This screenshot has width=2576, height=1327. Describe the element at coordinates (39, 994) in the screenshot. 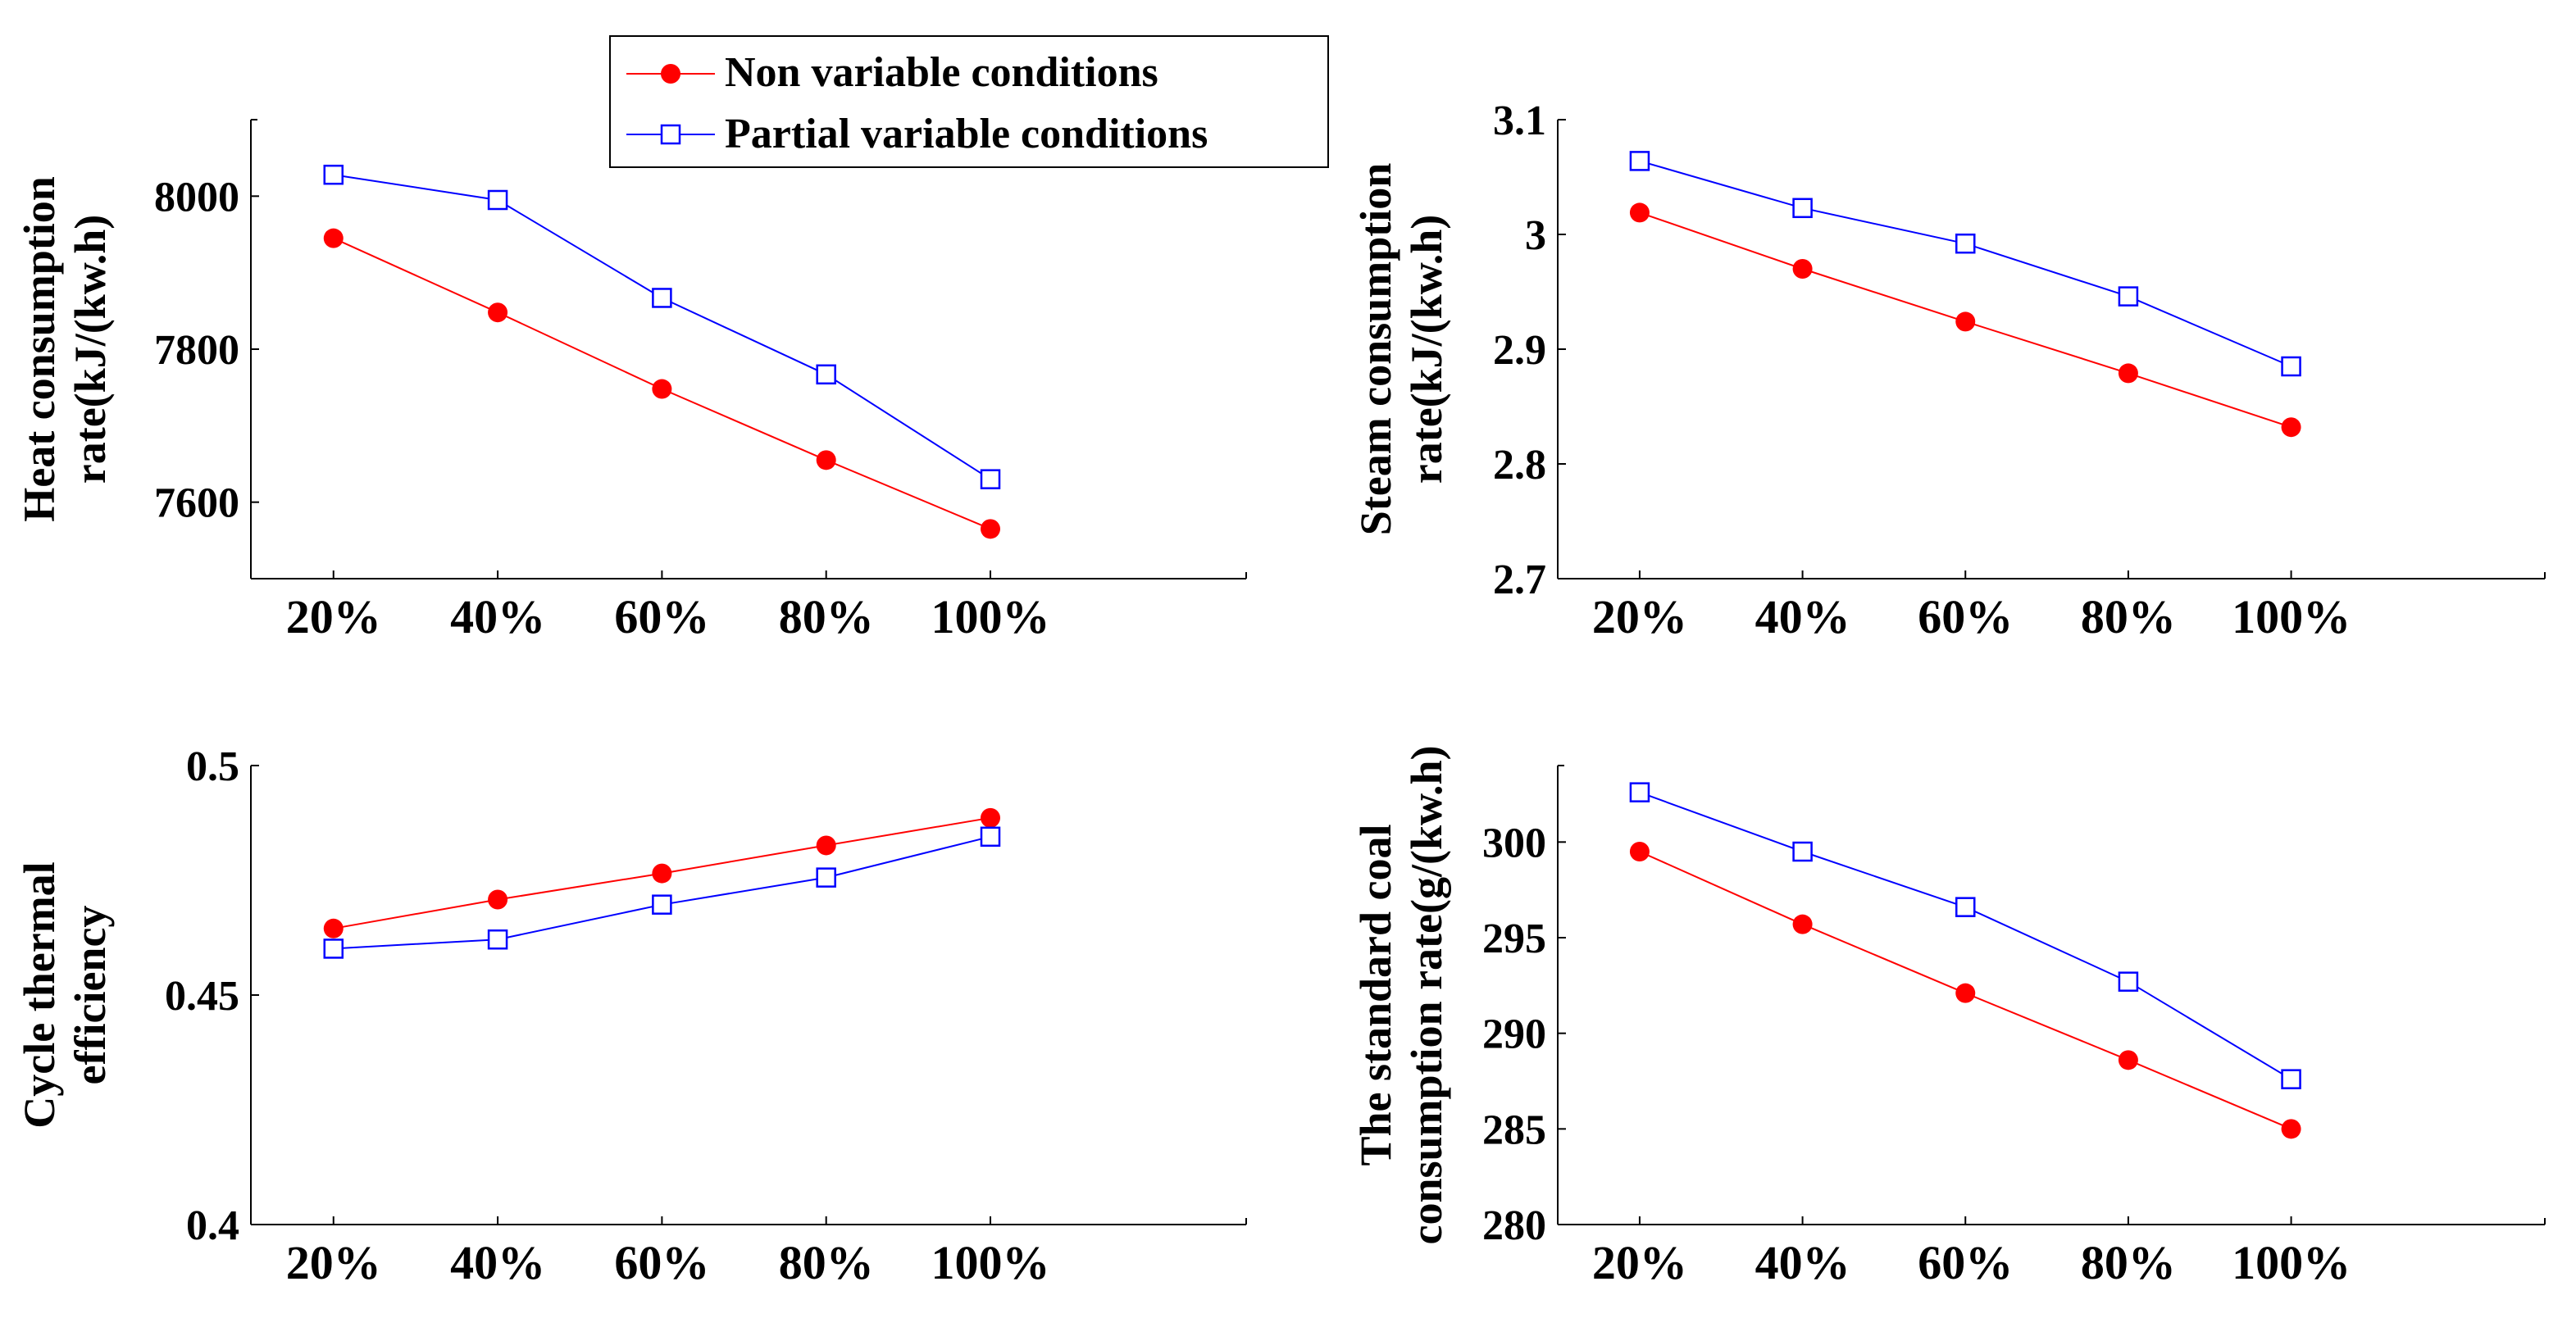

I see `y-axis-title-line: Cycle thermal` at that location.